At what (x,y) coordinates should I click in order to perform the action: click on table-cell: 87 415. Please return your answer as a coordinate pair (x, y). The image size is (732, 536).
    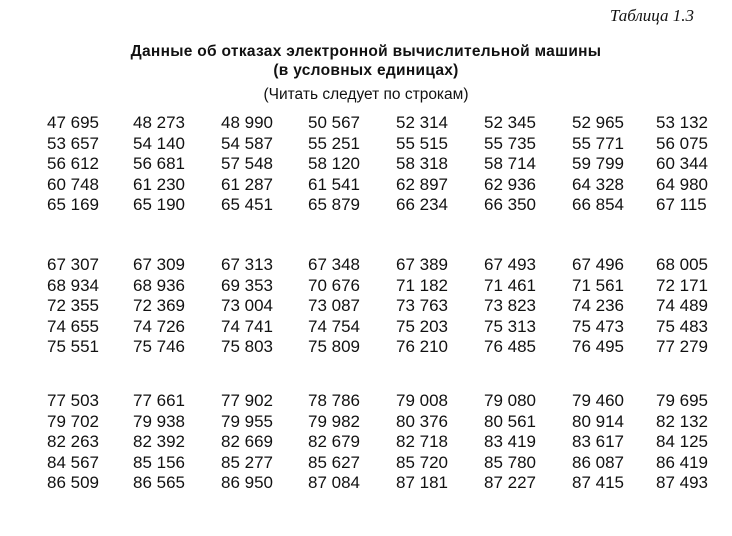
    Looking at the image, I should click on (598, 482).